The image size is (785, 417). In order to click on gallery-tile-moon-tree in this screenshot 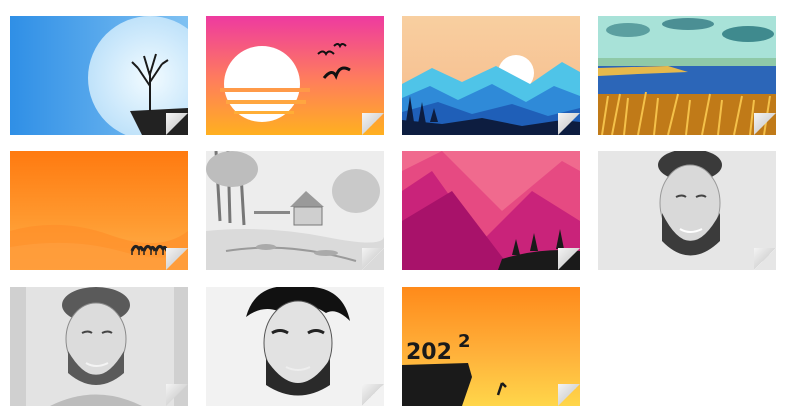, I will do `click(99, 75)`.